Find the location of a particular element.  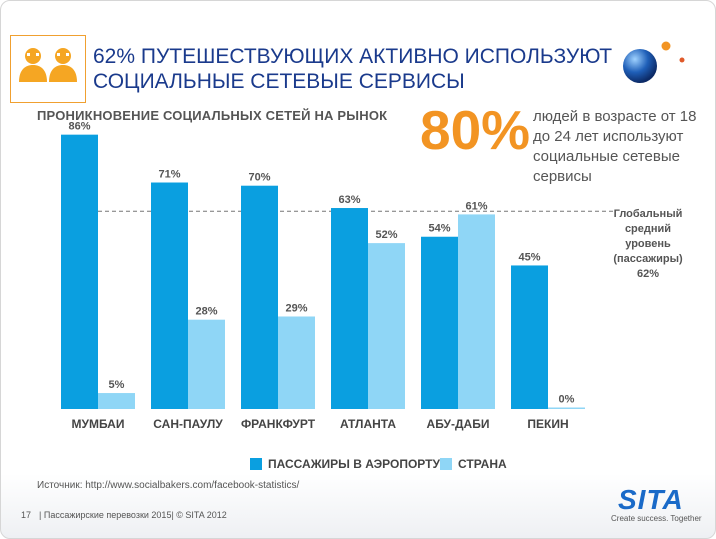

data-label: 86% is located at coordinates (79, 127).